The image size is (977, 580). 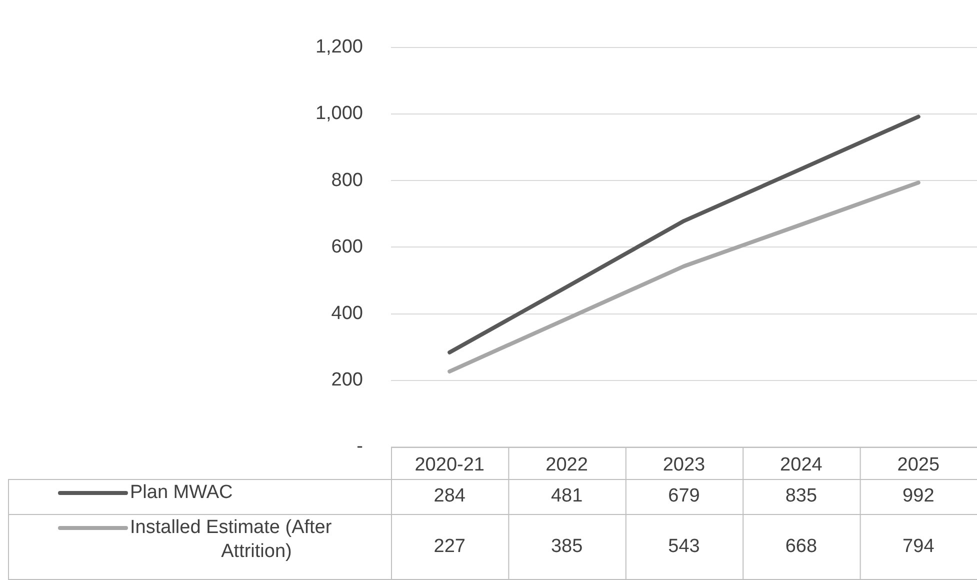 I want to click on data-label: 835, so click(x=801, y=496).